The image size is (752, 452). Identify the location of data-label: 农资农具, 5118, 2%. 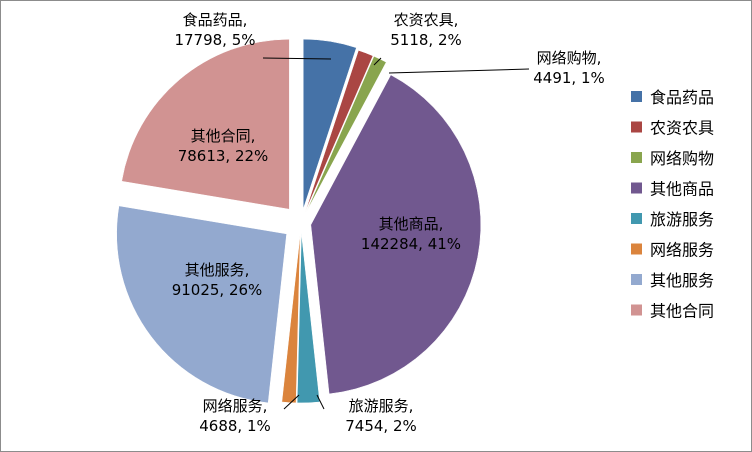
(426, 30).